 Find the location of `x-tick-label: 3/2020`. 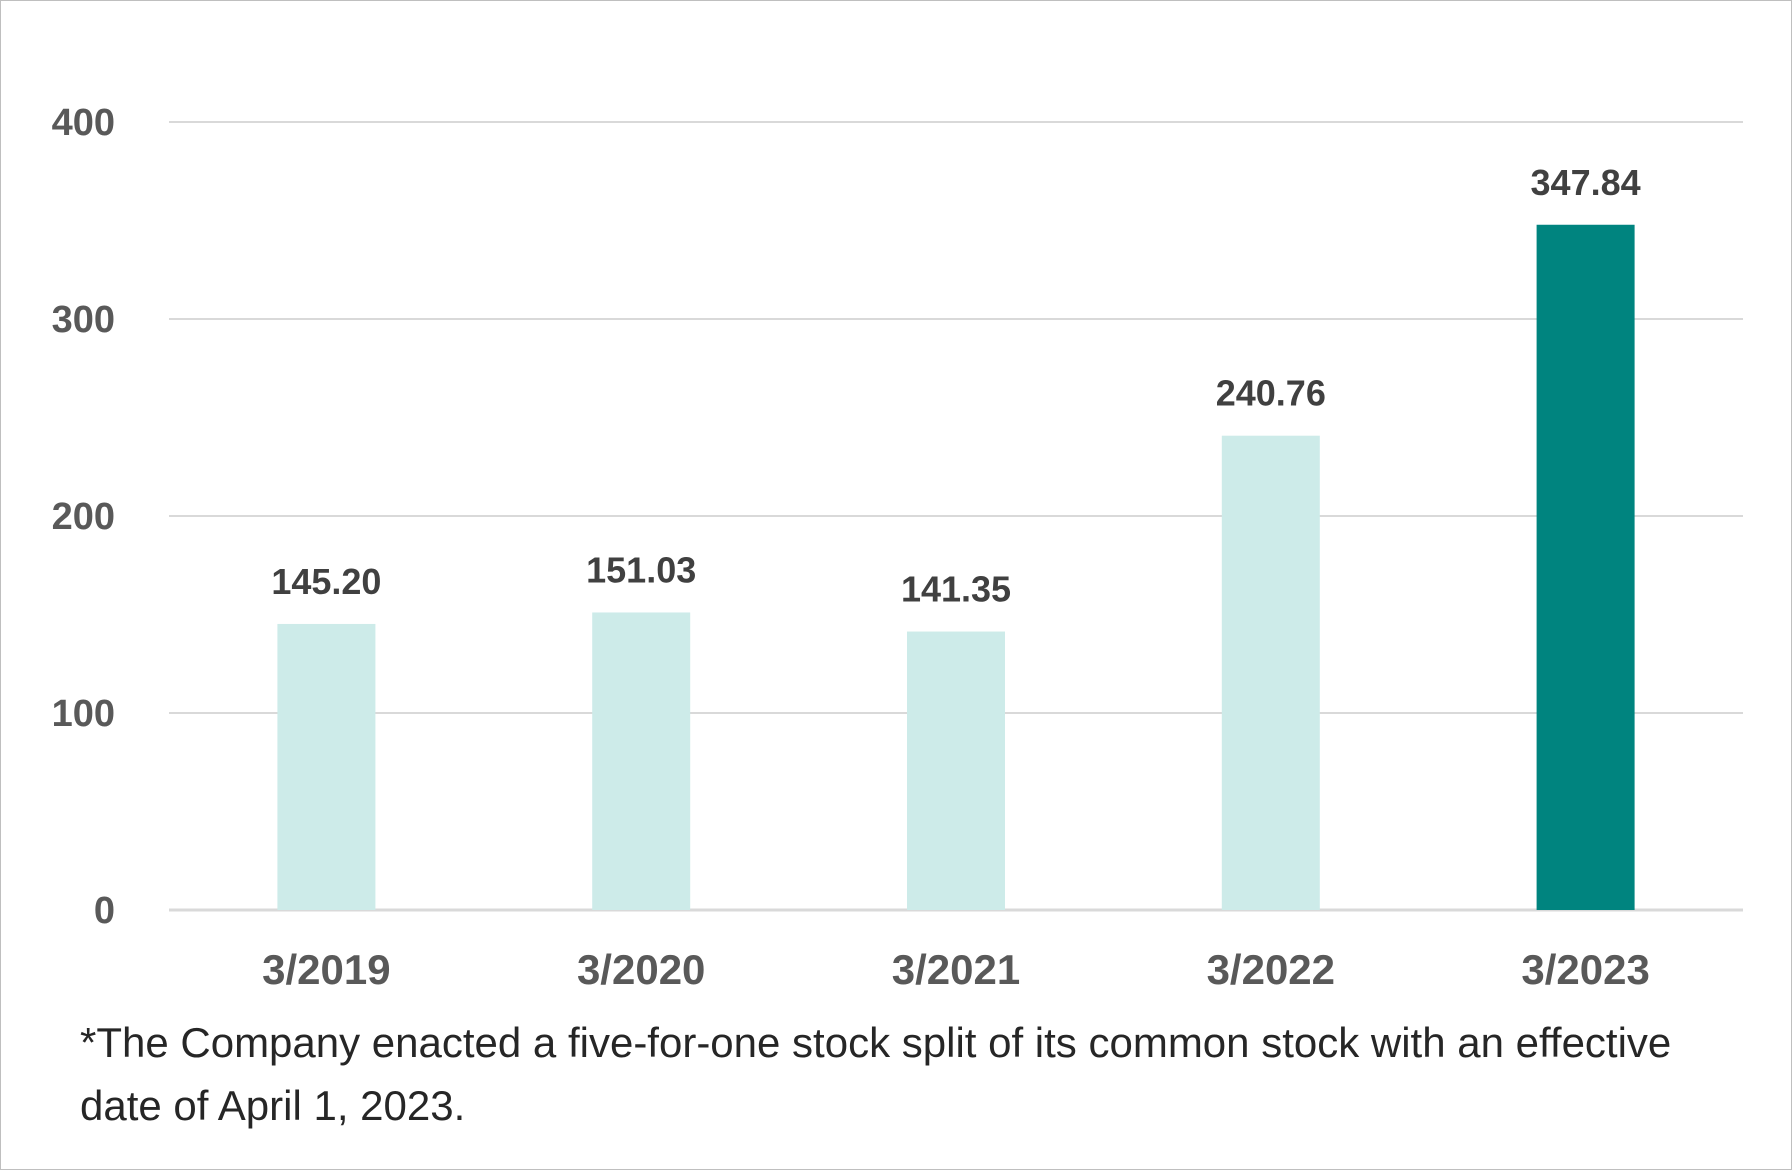

x-tick-label: 3/2020 is located at coordinates (641, 969).